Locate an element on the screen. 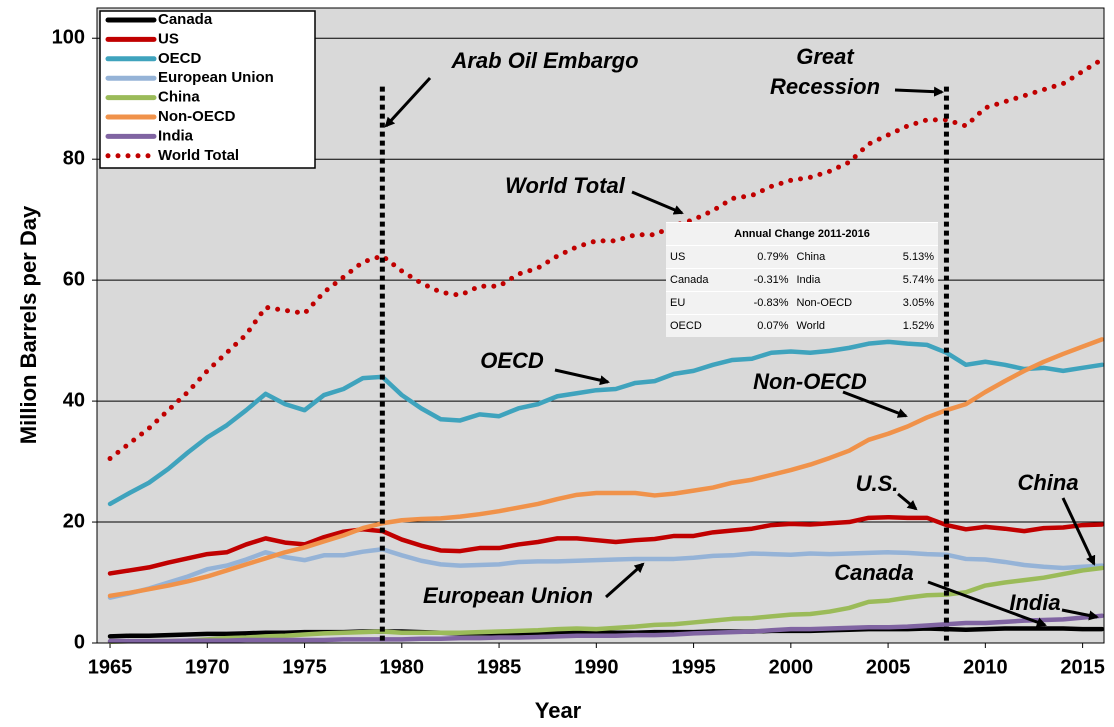 This screenshot has height=727, width=1114. x-tick-label: 2005 is located at coordinates (888, 667).